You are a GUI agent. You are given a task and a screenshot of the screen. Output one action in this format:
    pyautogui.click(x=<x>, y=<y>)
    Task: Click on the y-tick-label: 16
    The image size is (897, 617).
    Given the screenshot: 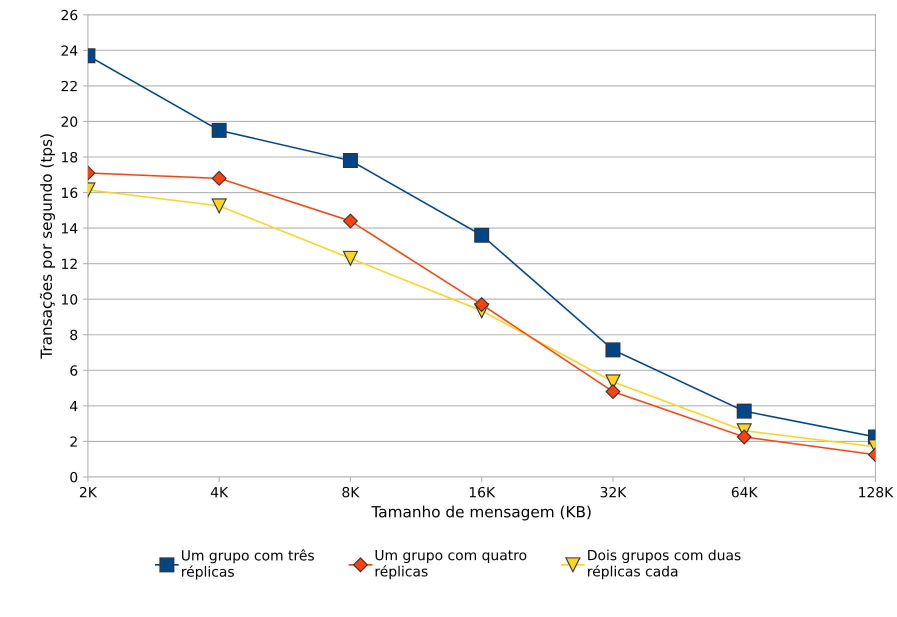 What is the action you would take?
    pyautogui.click(x=70, y=193)
    